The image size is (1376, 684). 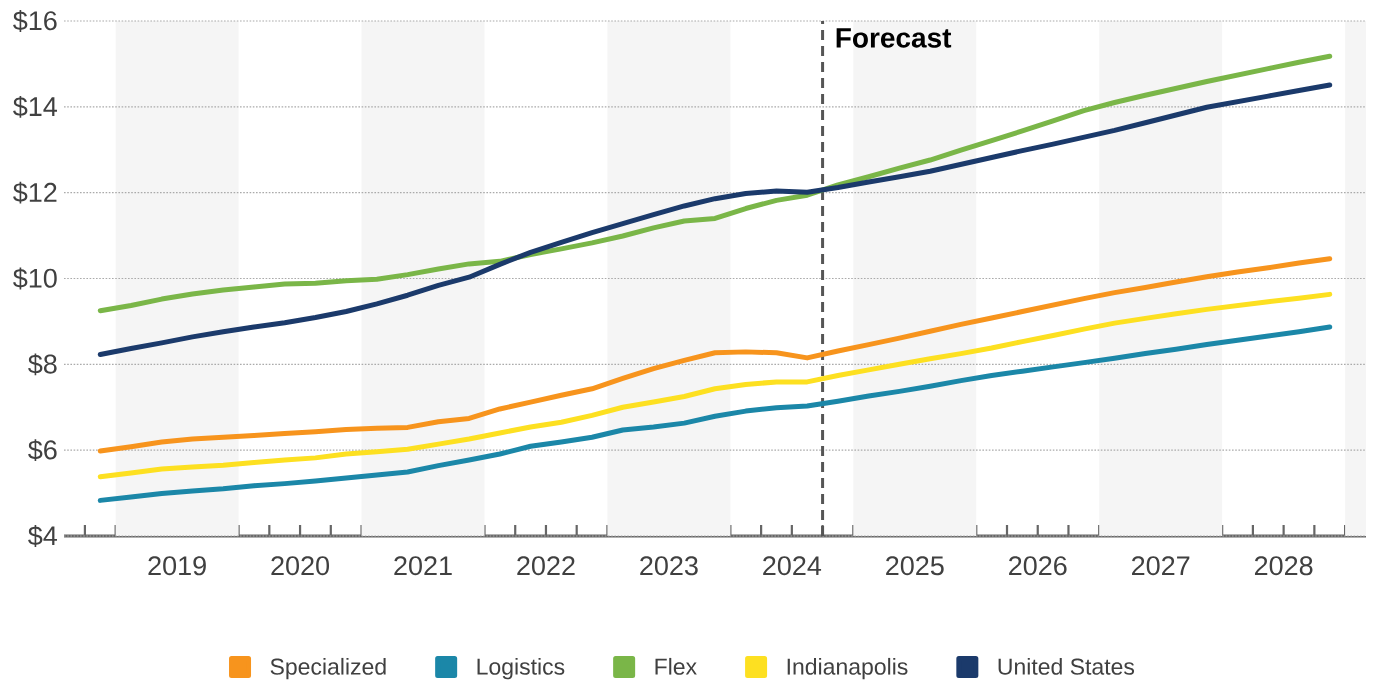 I want to click on legend-label: United States, so click(x=1066, y=666).